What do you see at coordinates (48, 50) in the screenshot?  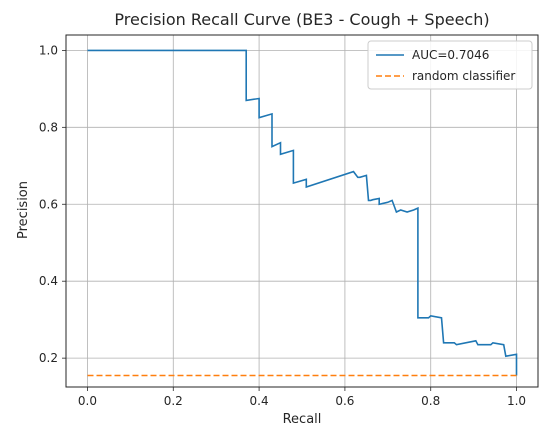 I see `y-tick-label: 1.0` at bounding box center [48, 50].